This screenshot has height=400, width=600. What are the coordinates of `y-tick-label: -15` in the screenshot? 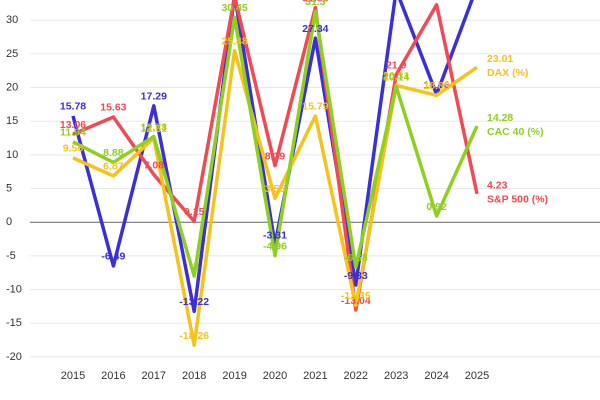 It's located at (14, 323).